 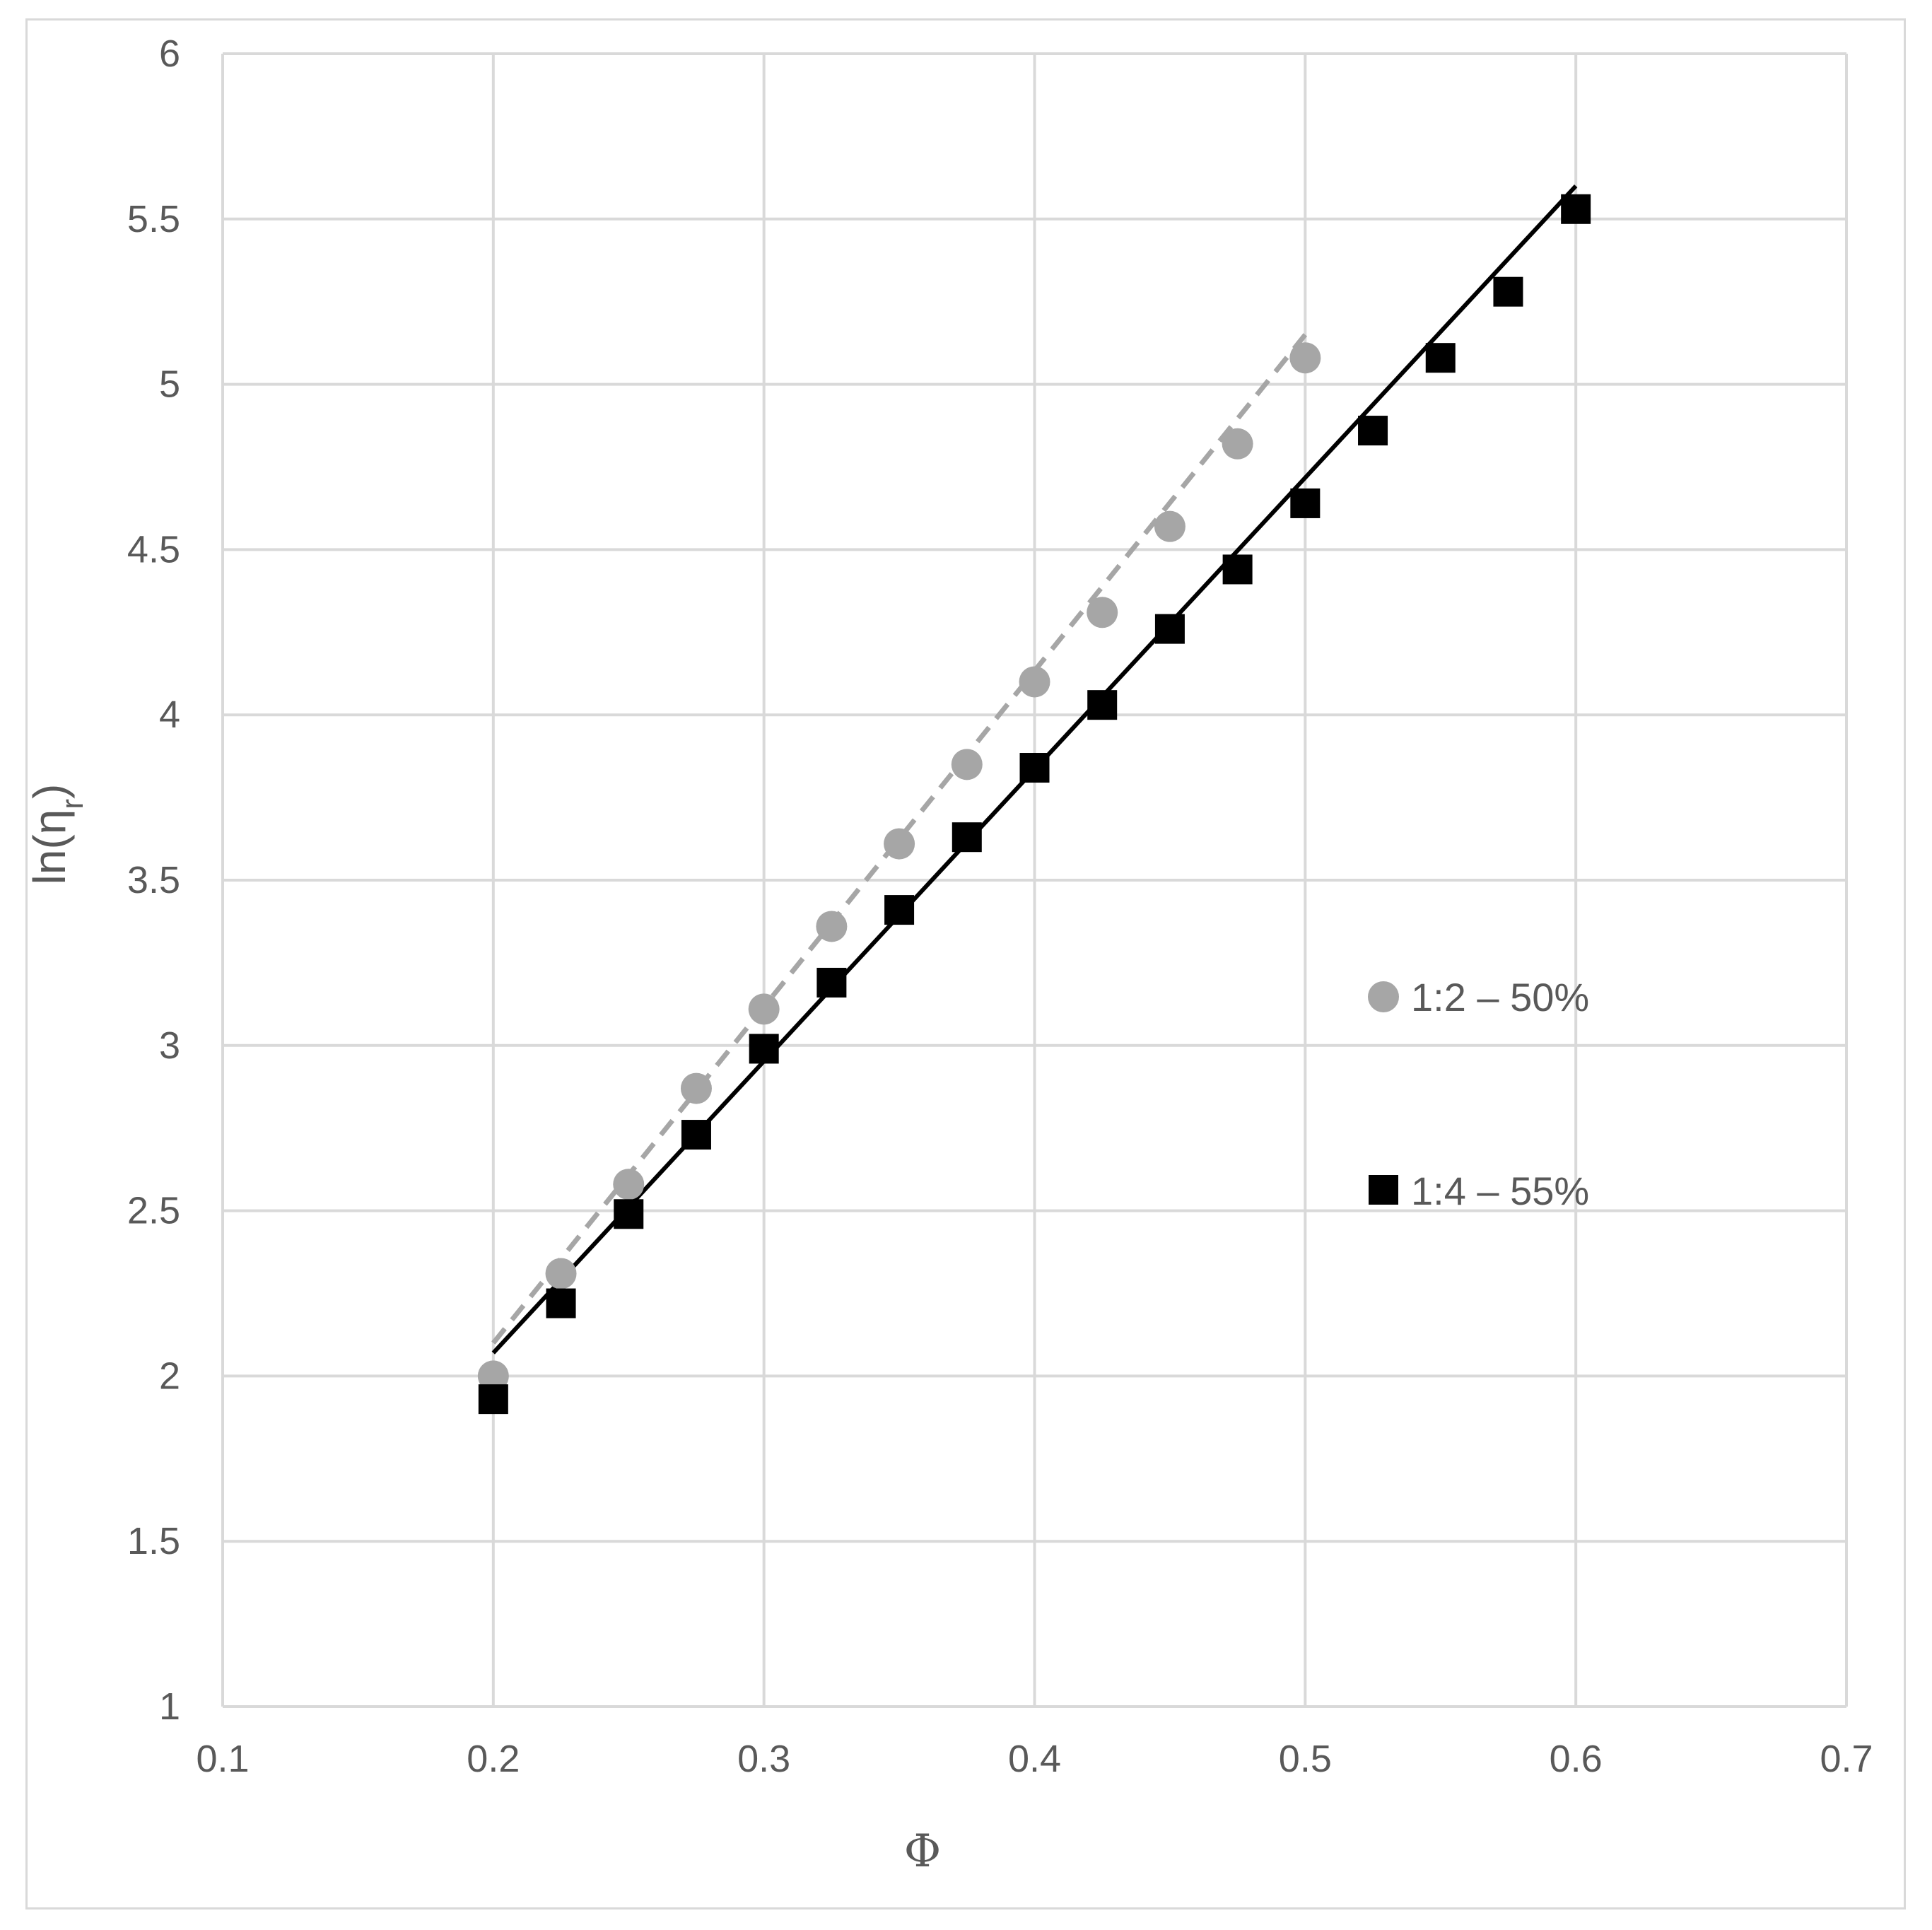 I want to click on y-tick-label: 1.5, so click(x=154, y=1541).